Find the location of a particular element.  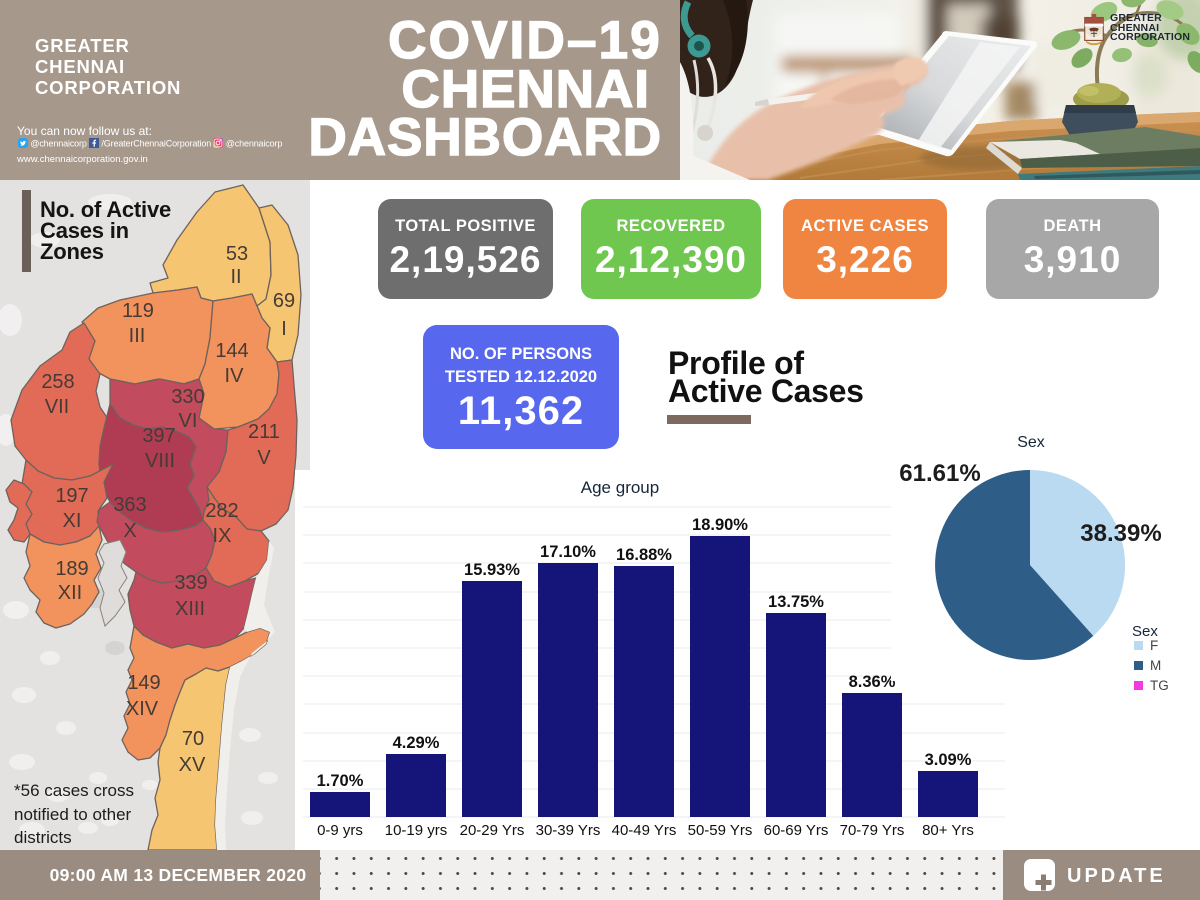

svg-text: M is located at coordinates (1155, 665).